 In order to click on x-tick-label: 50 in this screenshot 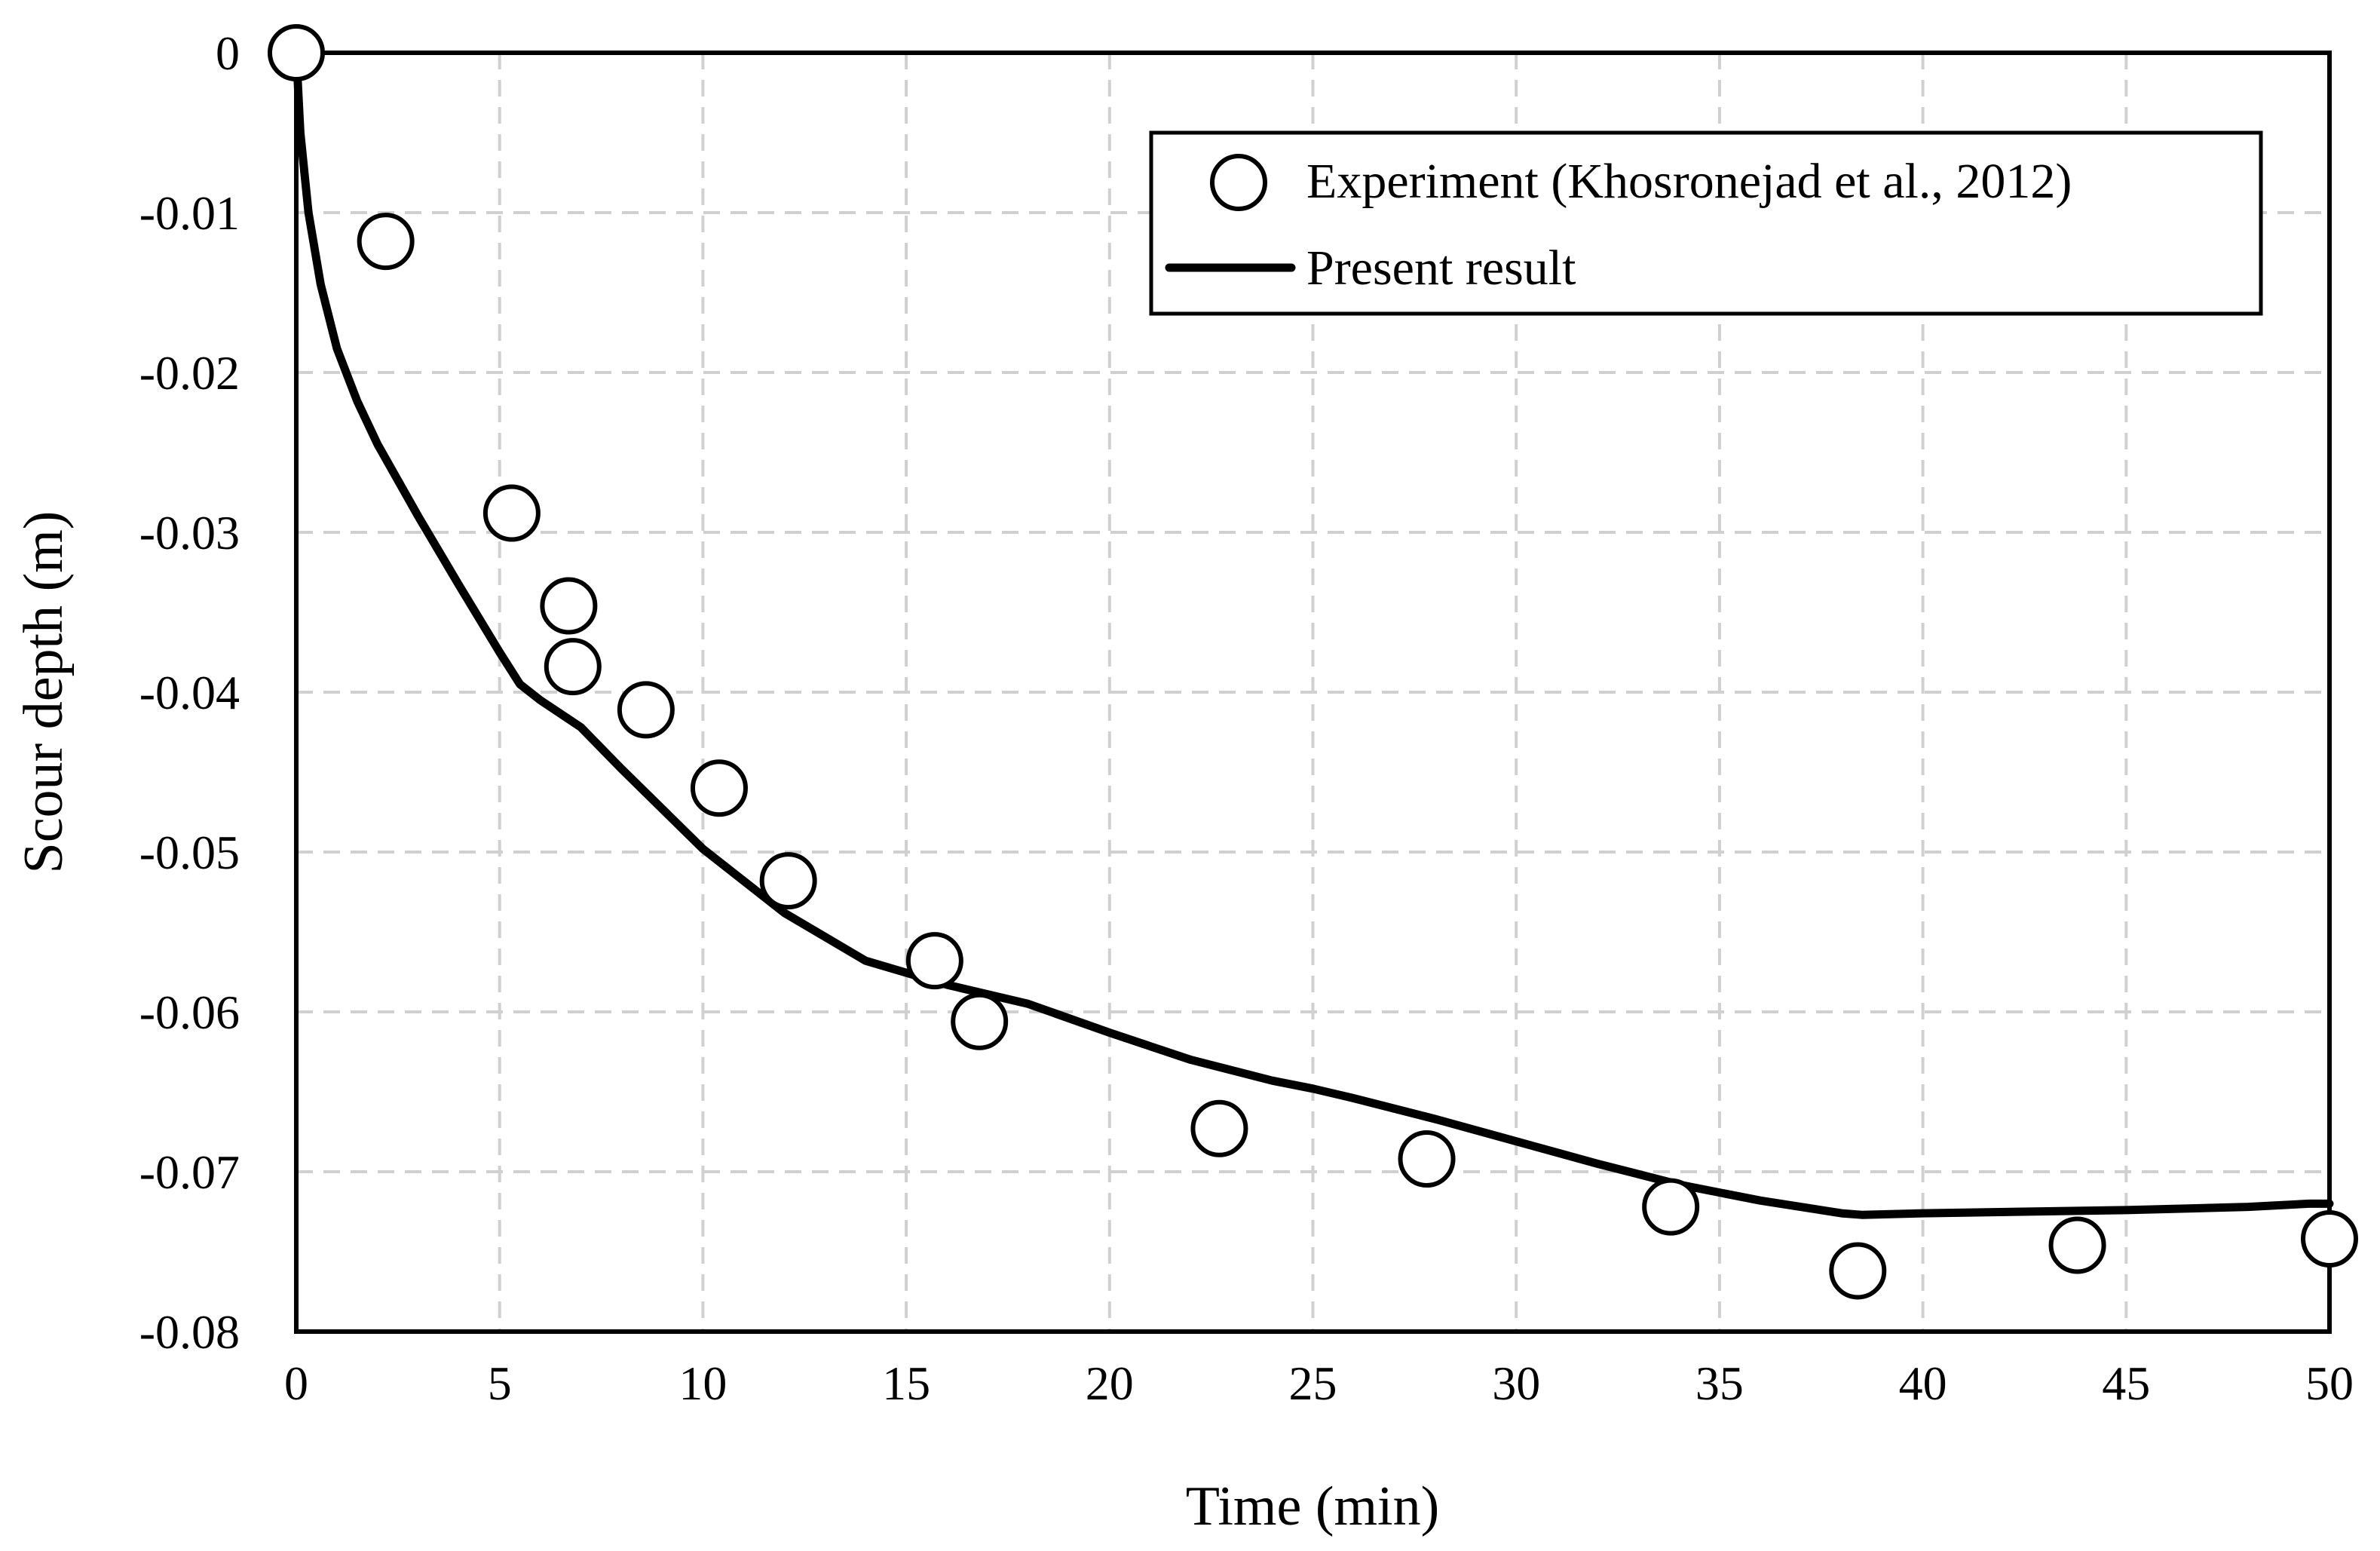, I will do `click(2329, 1383)`.